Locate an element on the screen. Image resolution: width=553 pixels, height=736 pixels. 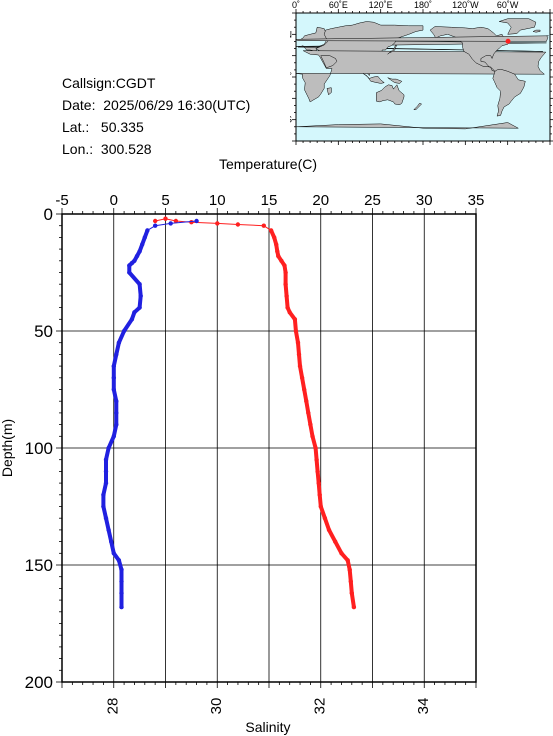
lon-value: 300.528 is located at coordinates (126, 149).